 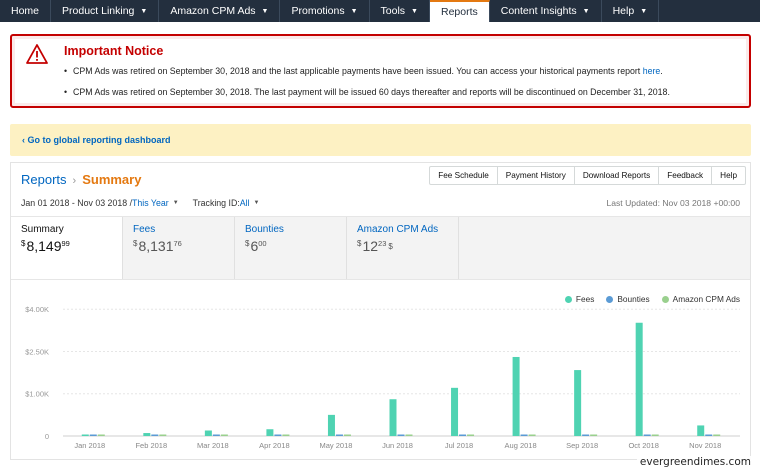 What do you see at coordinates (325, 11) in the screenshot?
I see `nav-item-promotions: Promotions ▼` at bounding box center [325, 11].